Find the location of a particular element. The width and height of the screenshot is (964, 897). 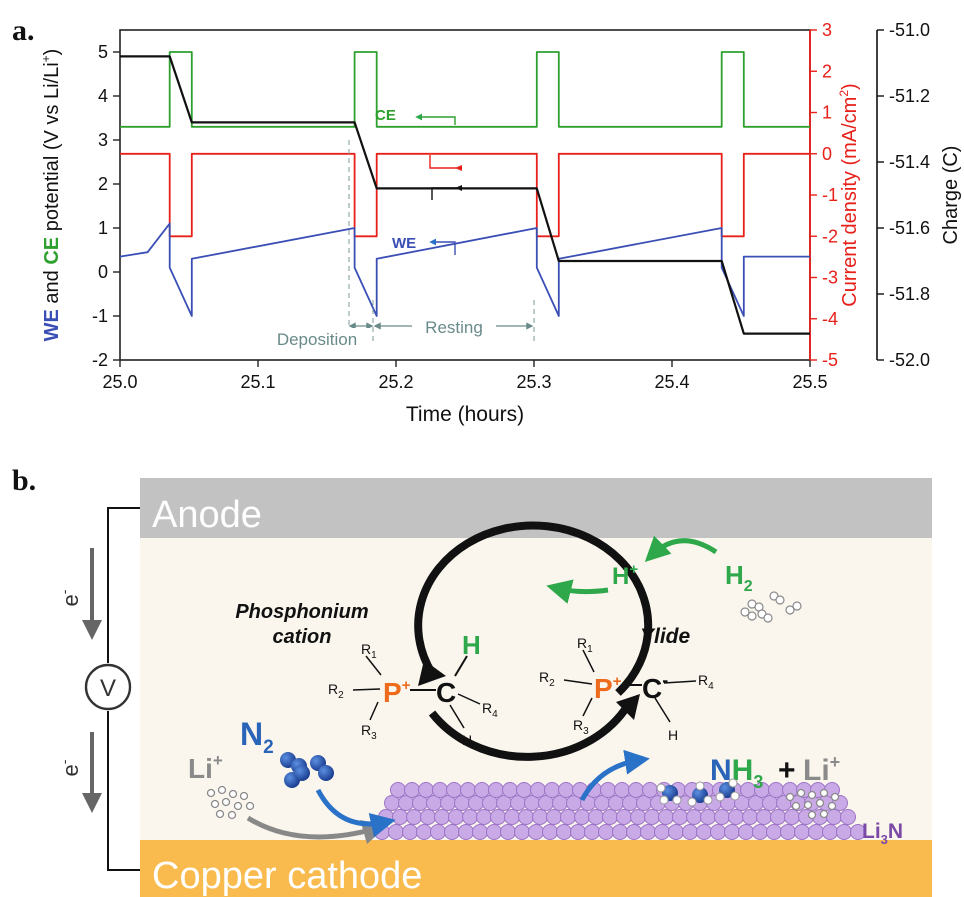

panel-b-label: b. is located at coordinates (24, 480).